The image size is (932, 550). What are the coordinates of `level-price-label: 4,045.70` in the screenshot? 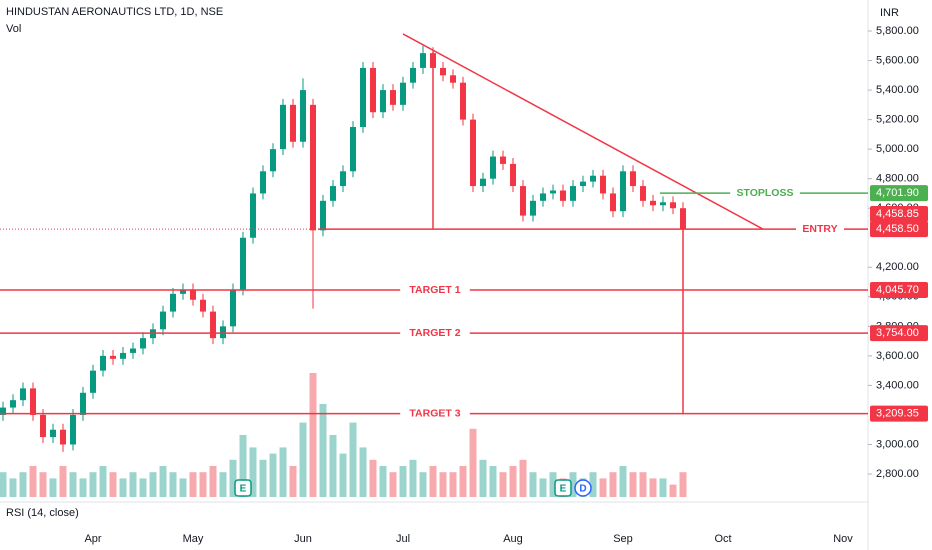 It's located at (897, 290).